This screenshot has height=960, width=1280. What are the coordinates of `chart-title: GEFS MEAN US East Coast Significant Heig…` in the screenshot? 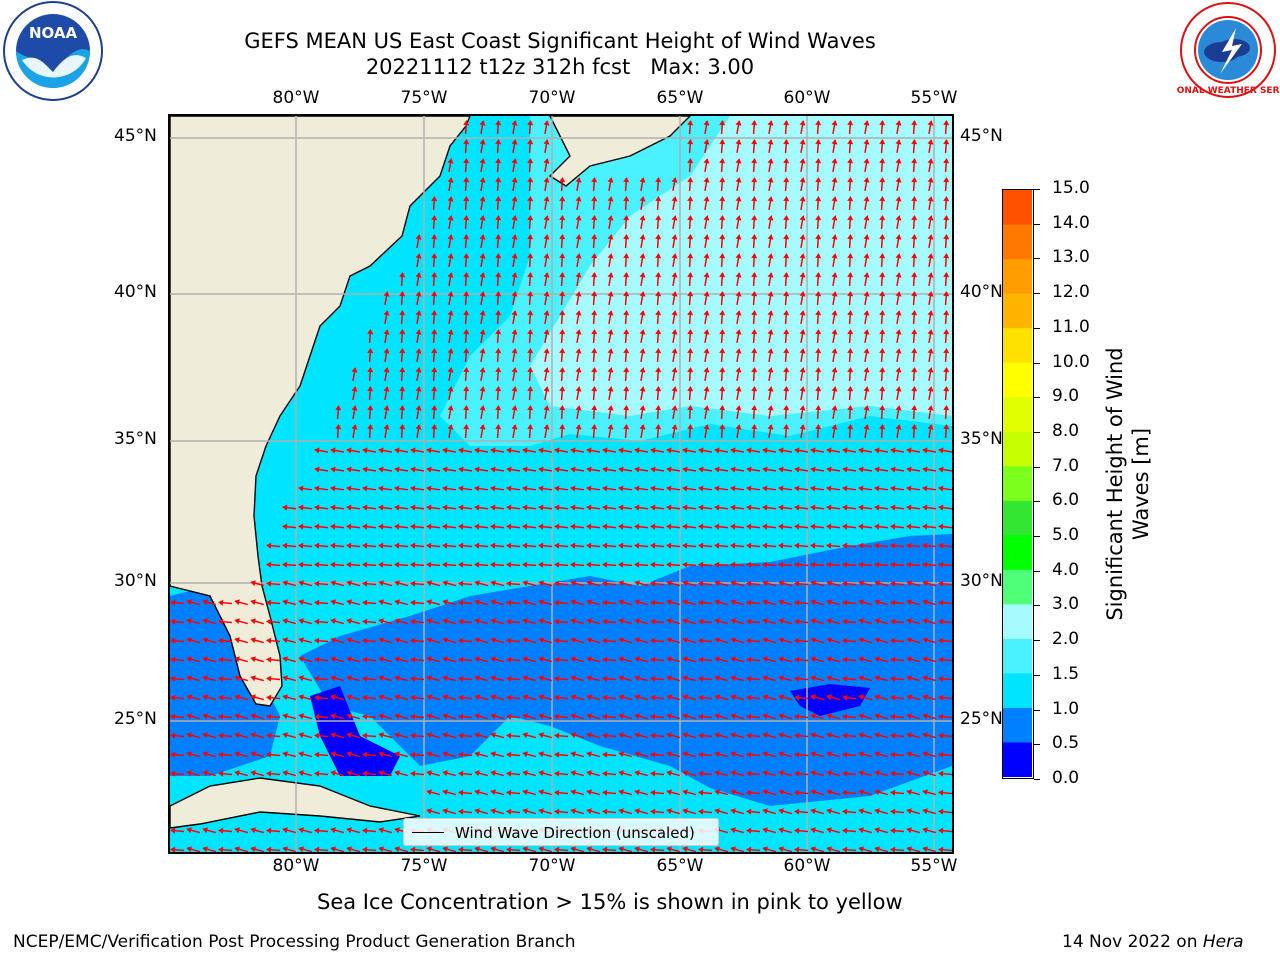 It's located at (560, 41).